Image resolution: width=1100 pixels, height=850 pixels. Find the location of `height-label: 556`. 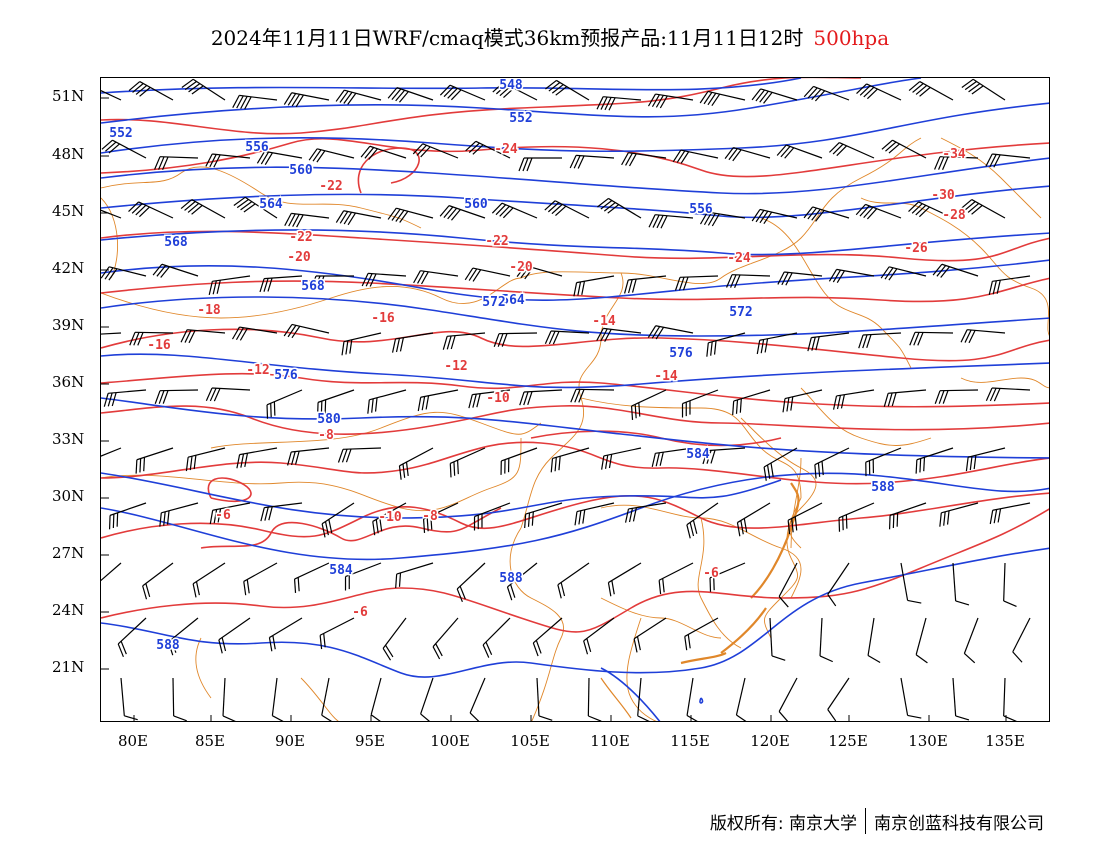

height-label: 556 is located at coordinates (701, 209).